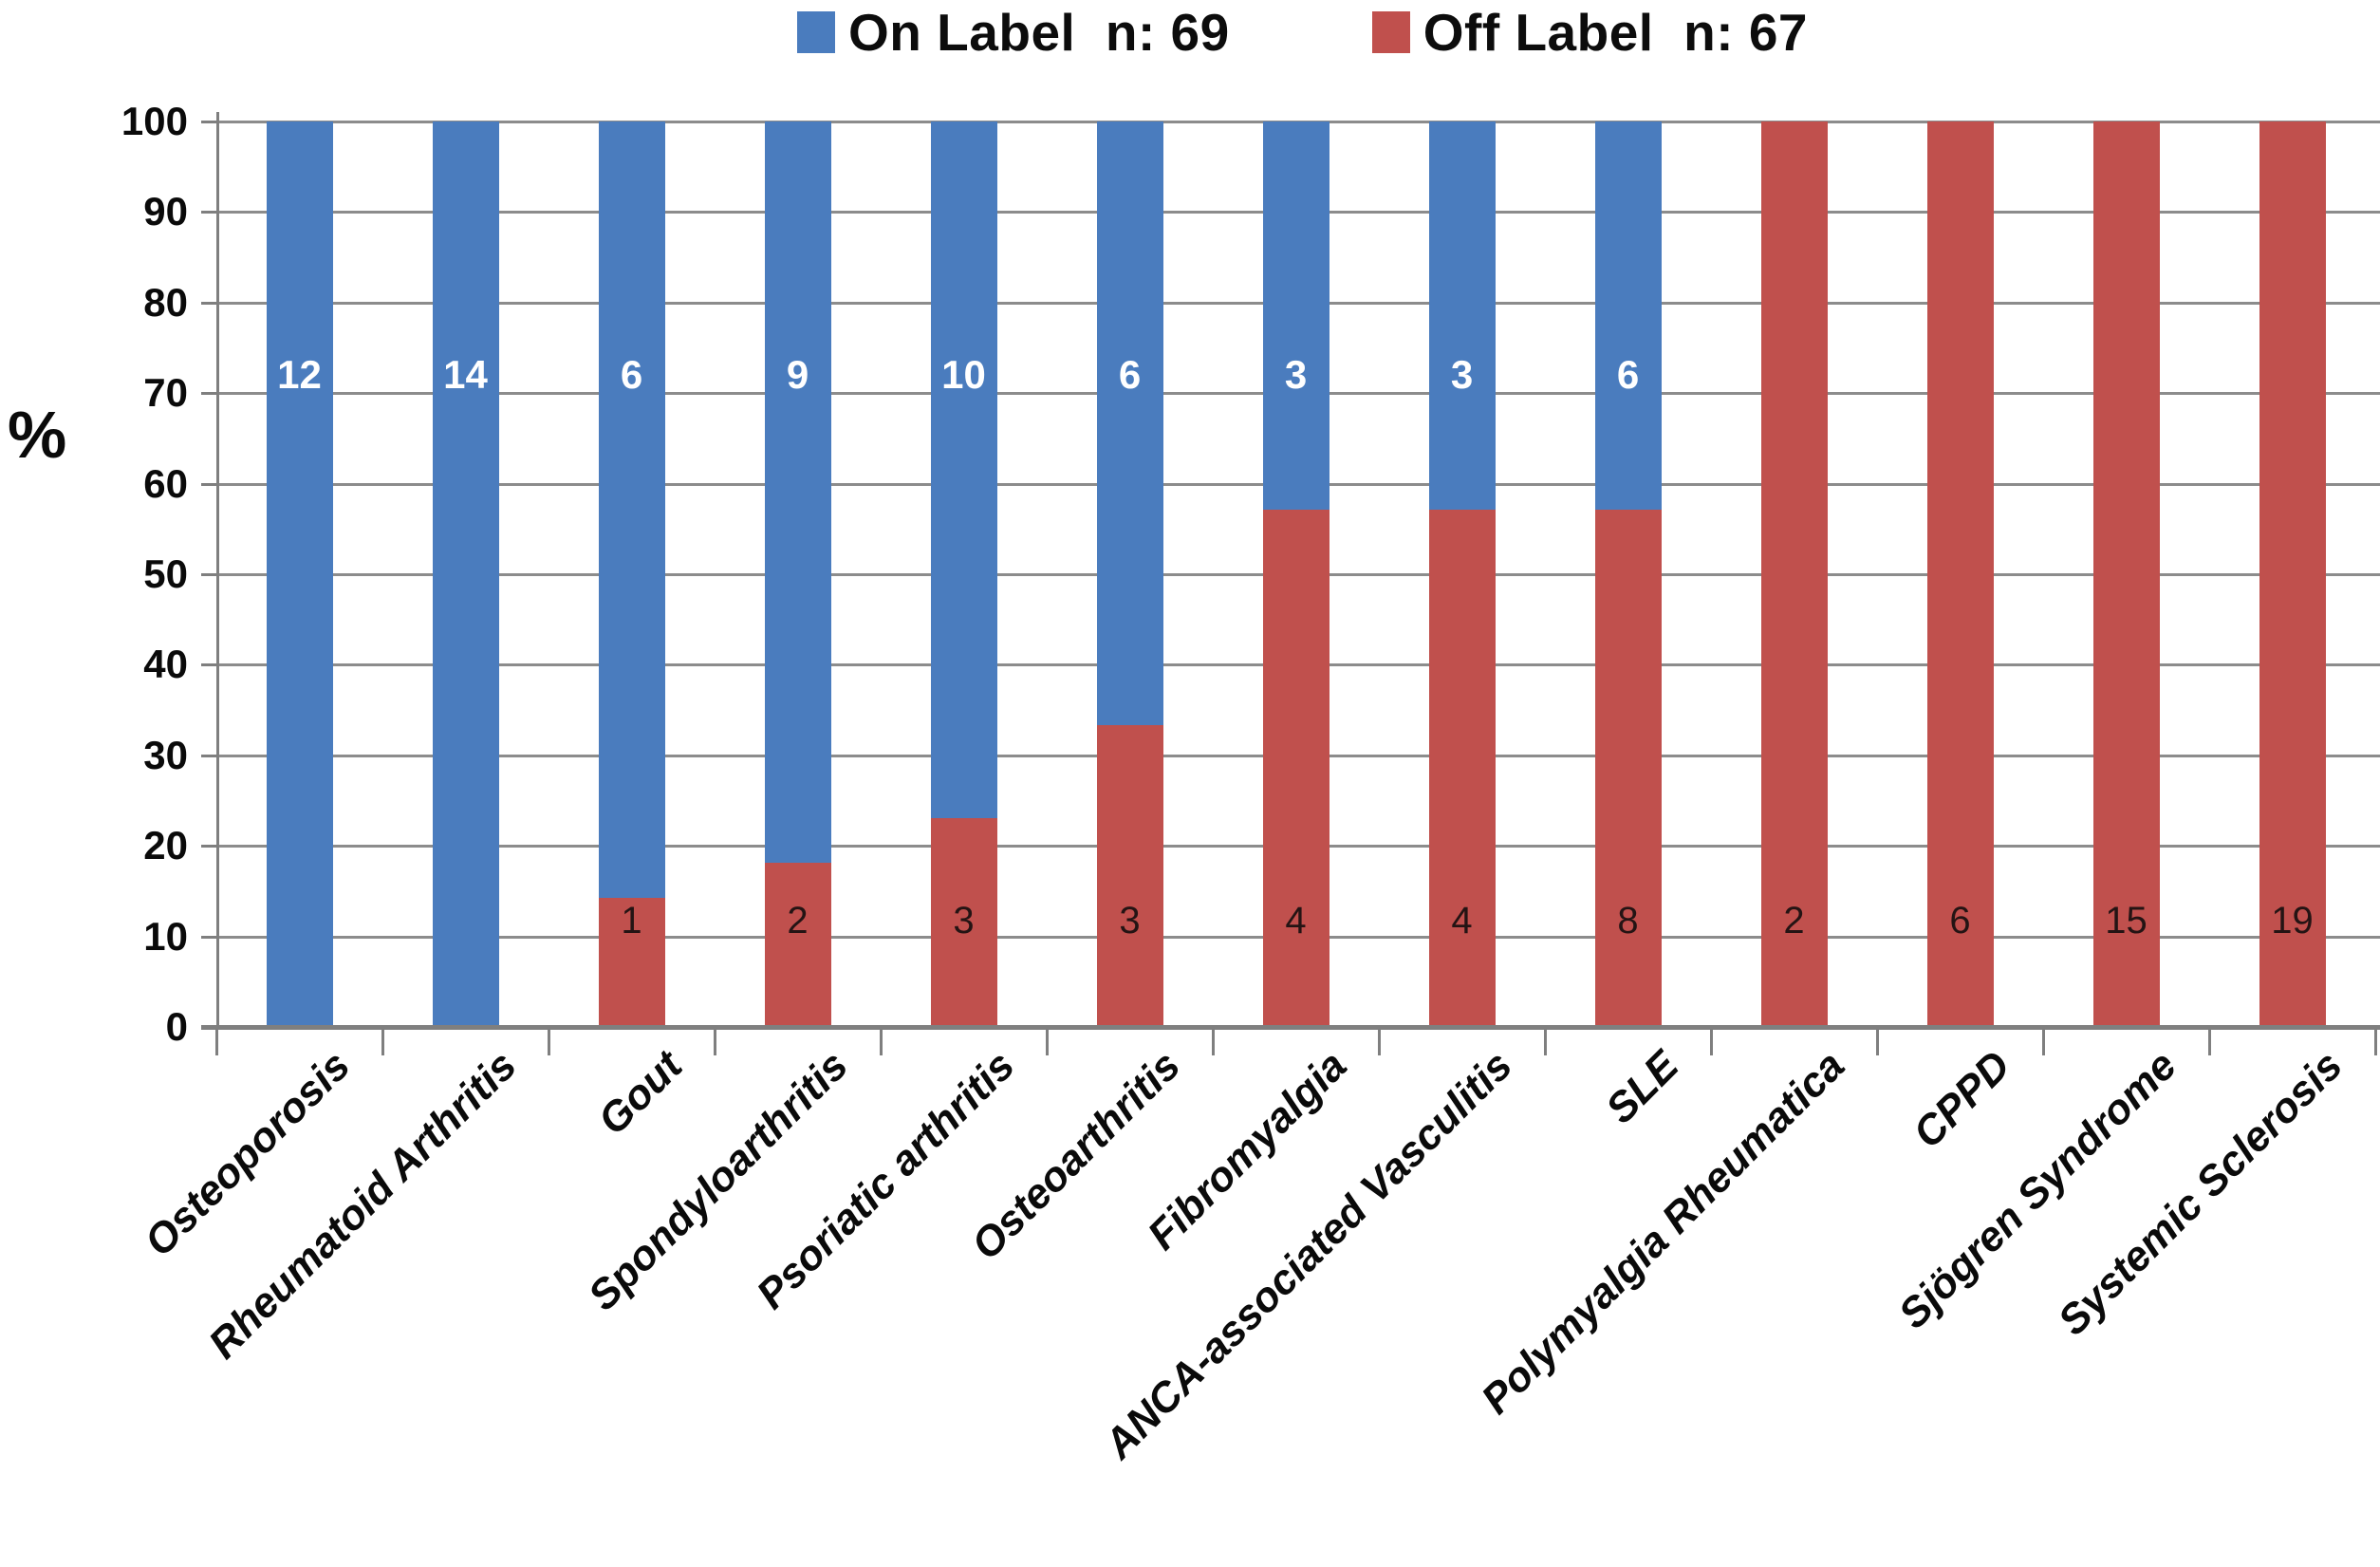  Describe the element at coordinates (1960, 921) in the screenshot. I see `off-label-count: 6` at that location.